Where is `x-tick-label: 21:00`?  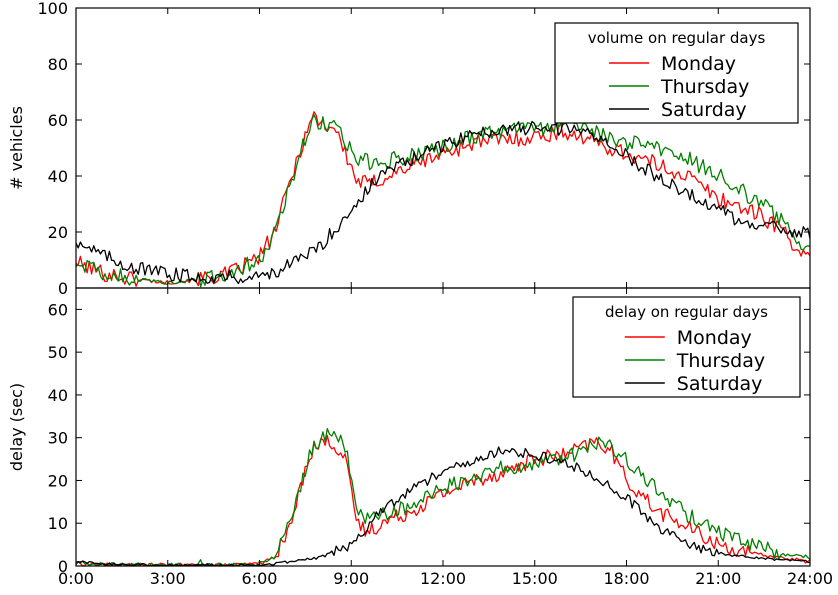 x-tick-label: 21:00 is located at coordinates (718, 578).